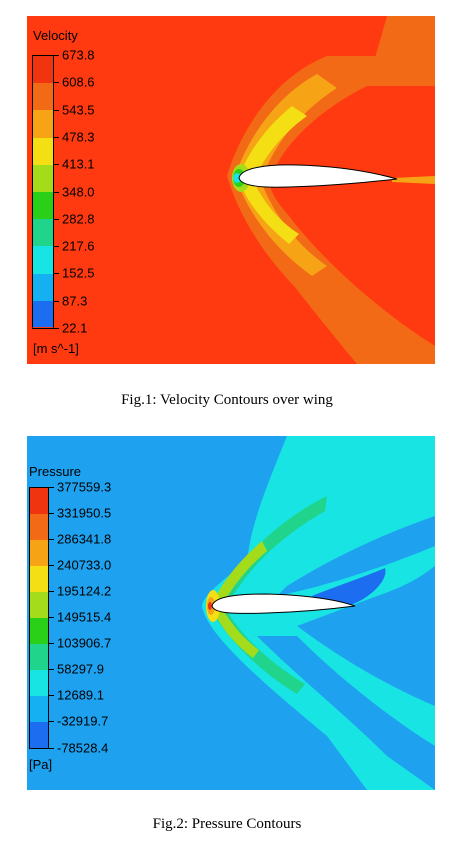 The height and width of the screenshot is (846, 454). Describe the element at coordinates (210, 606) in the screenshot. I see `pressure-stagnation-red` at that location.